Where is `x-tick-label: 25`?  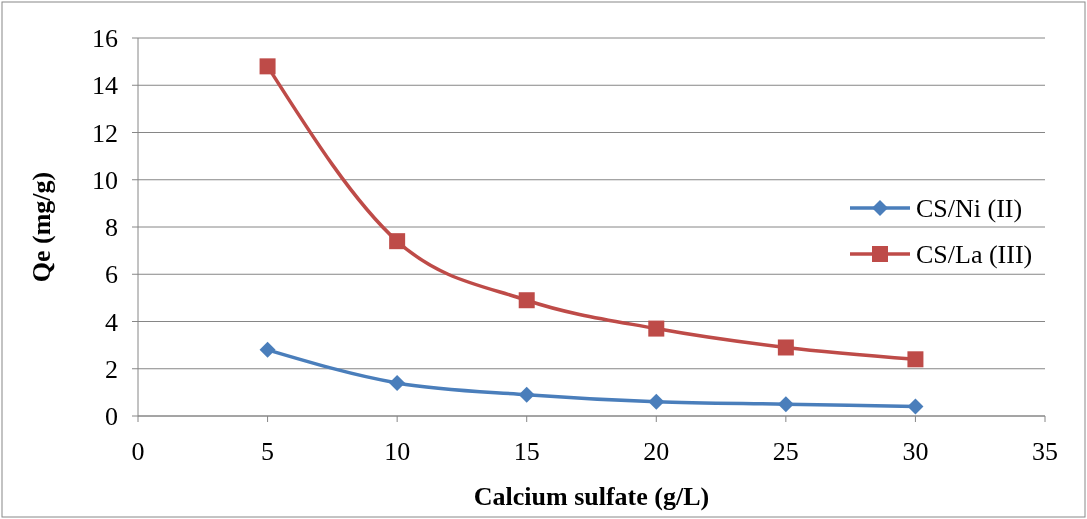 x-tick-label: 25 is located at coordinates (785, 451).